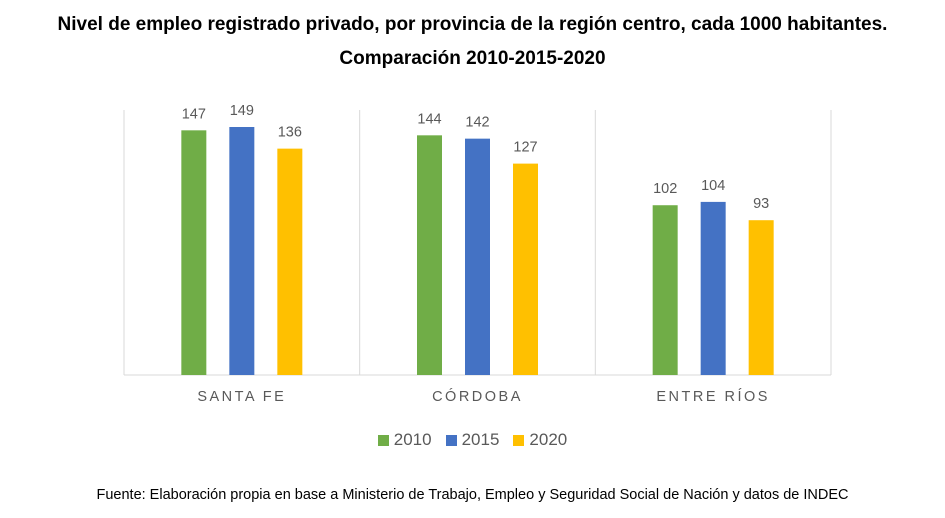  Describe the element at coordinates (665, 189) in the screenshot. I see `data-label: 102` at that location.